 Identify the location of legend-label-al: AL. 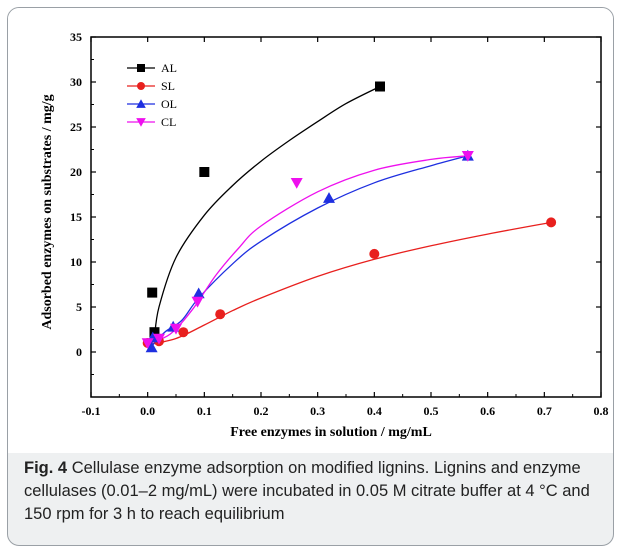
(169, 68).